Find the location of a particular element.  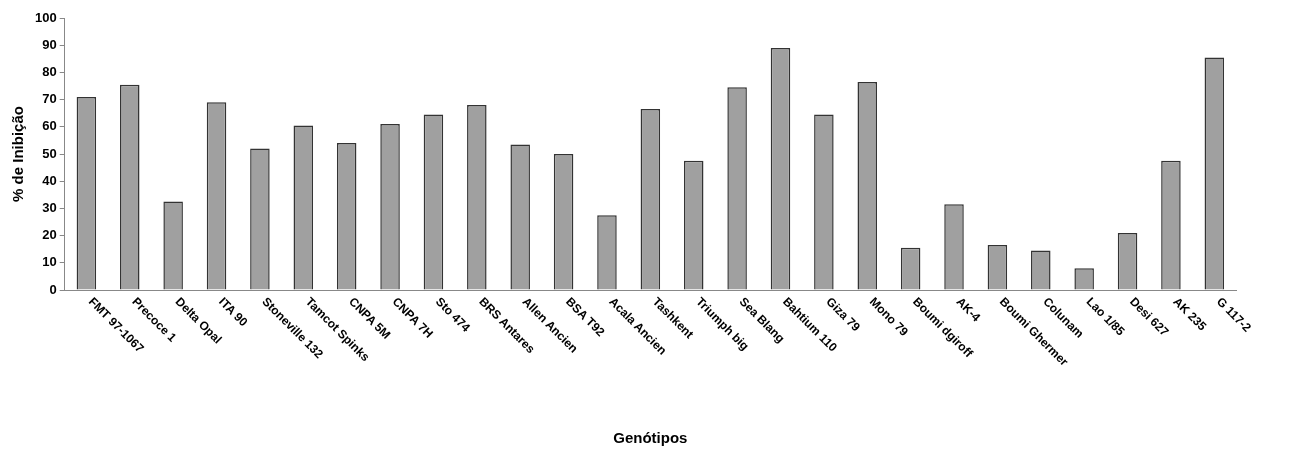

y-tick-label: 20 is located at coordinates (49, 235).